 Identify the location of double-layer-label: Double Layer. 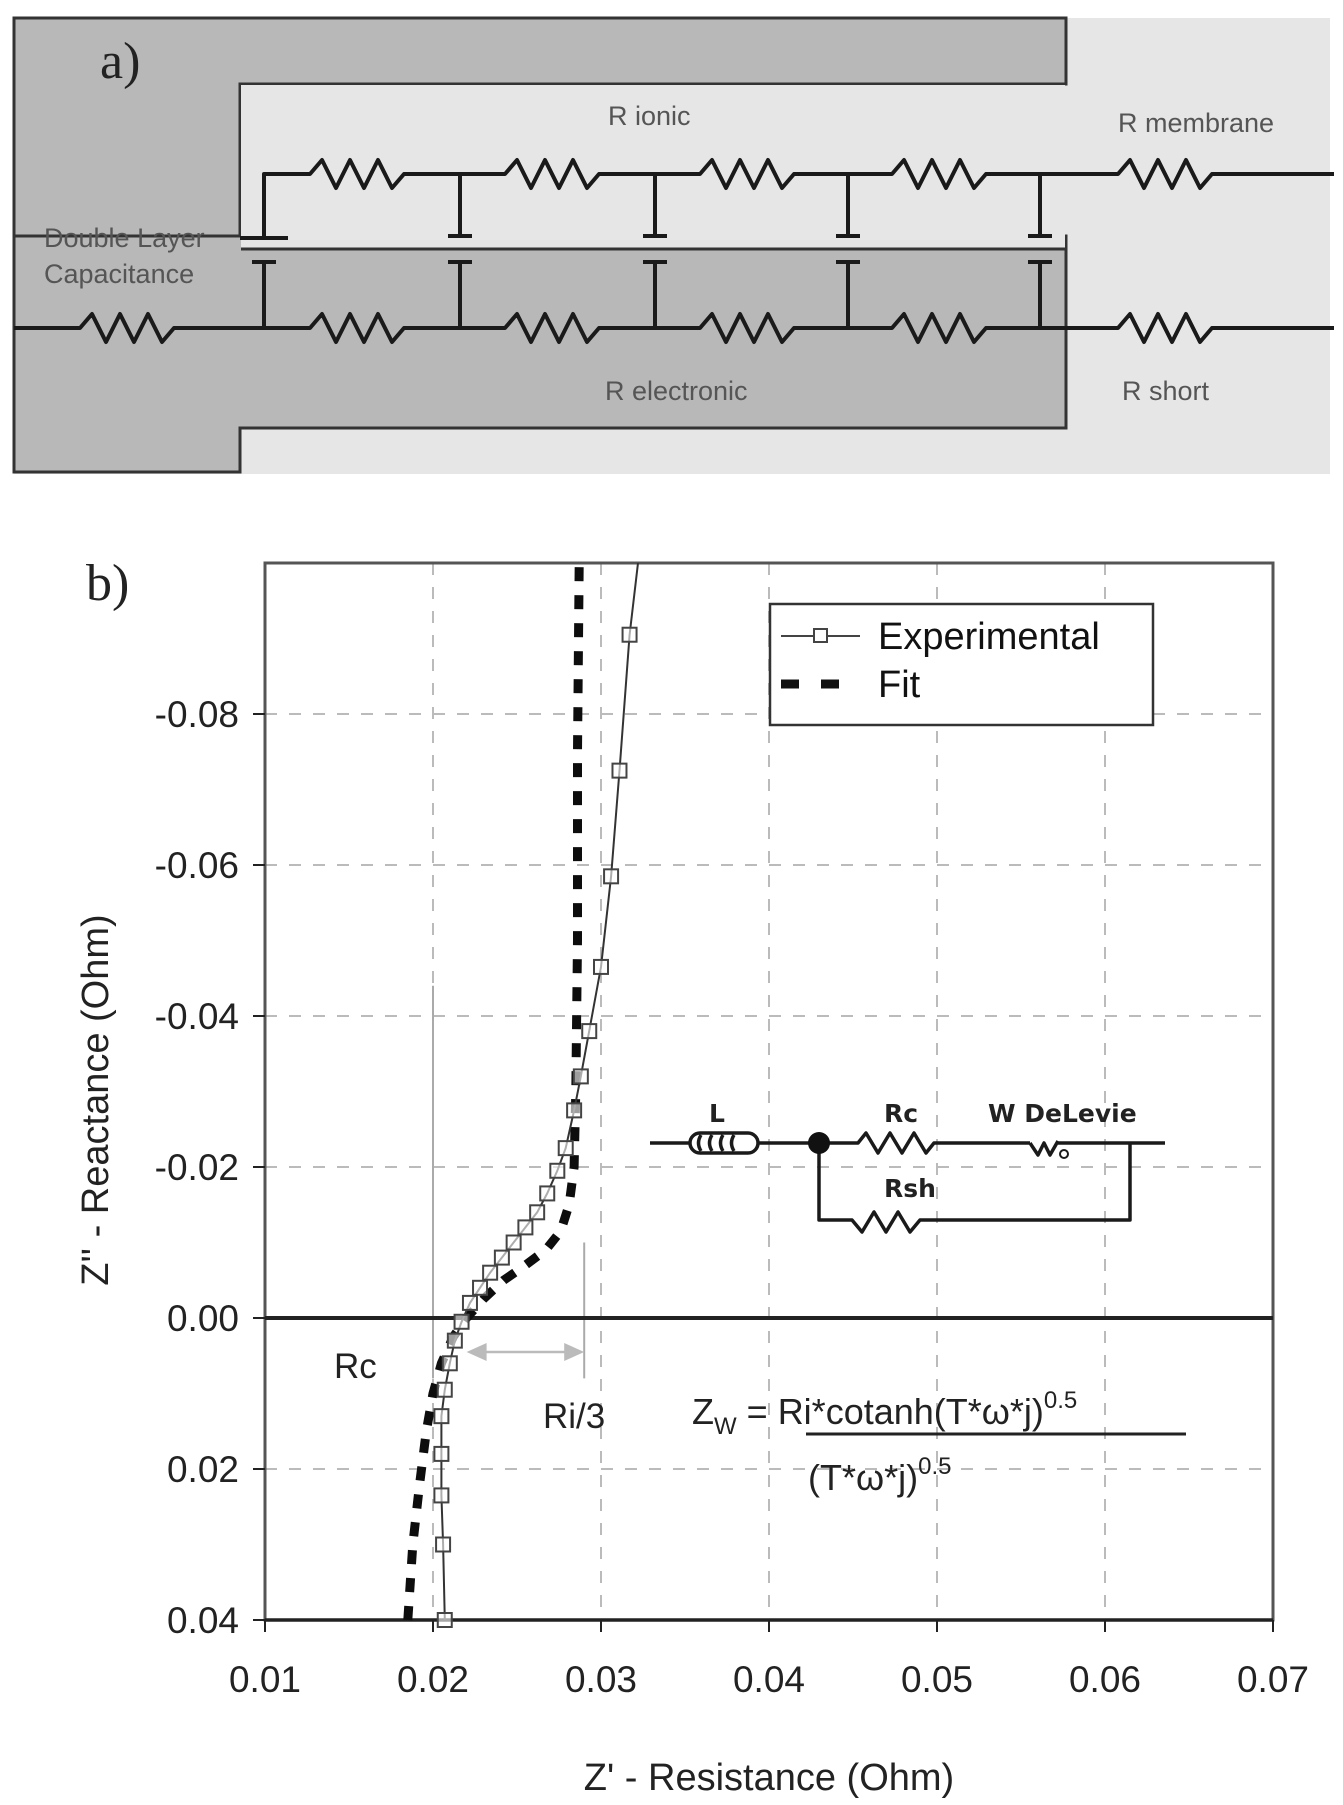
(124, 238).